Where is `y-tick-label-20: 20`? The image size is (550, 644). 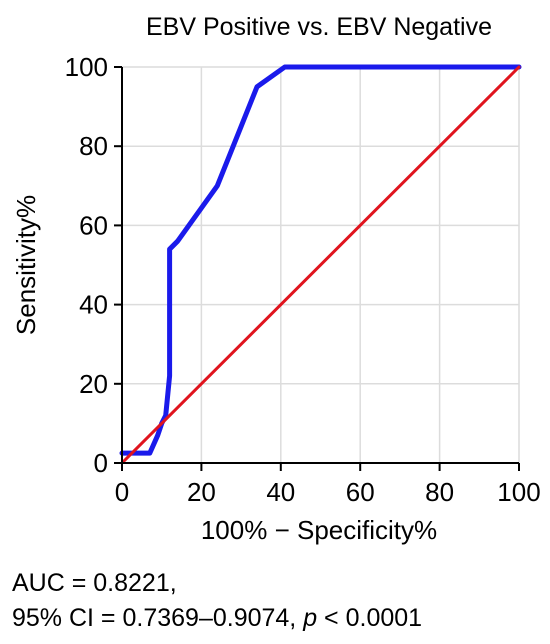 y-tick-label-20: 20 is located at coordinates (93, 384).